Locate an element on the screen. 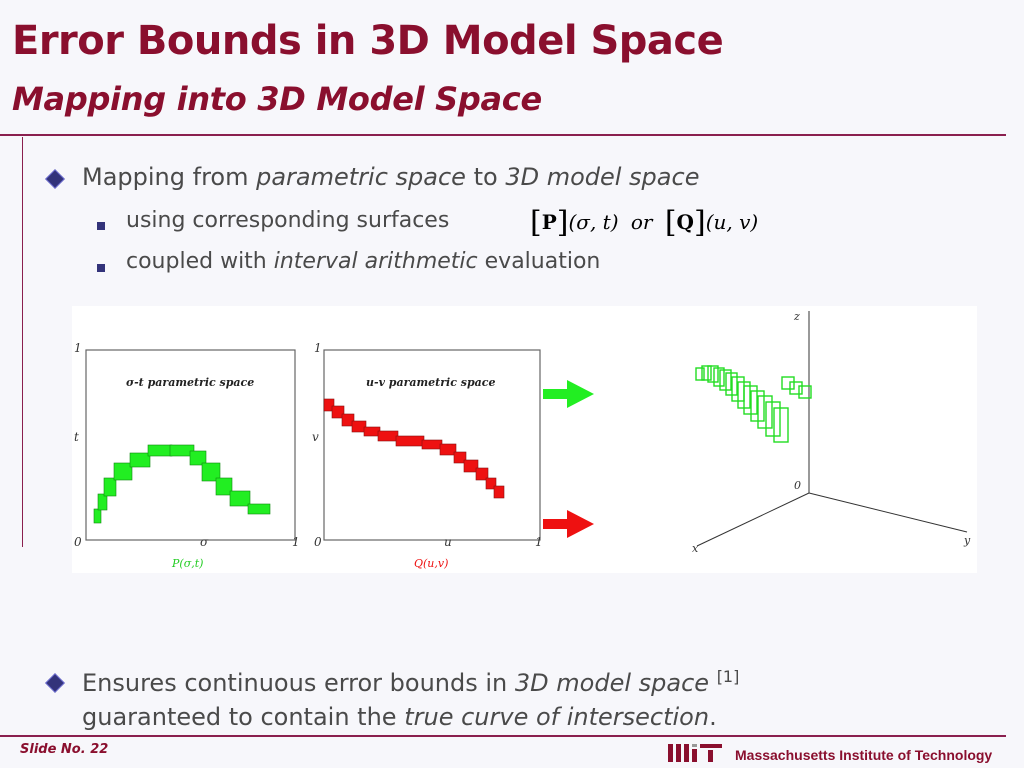 This screenshot has height=768, width=1024. slide-number: Slide No. 22 is located at coordinates (64, 749).